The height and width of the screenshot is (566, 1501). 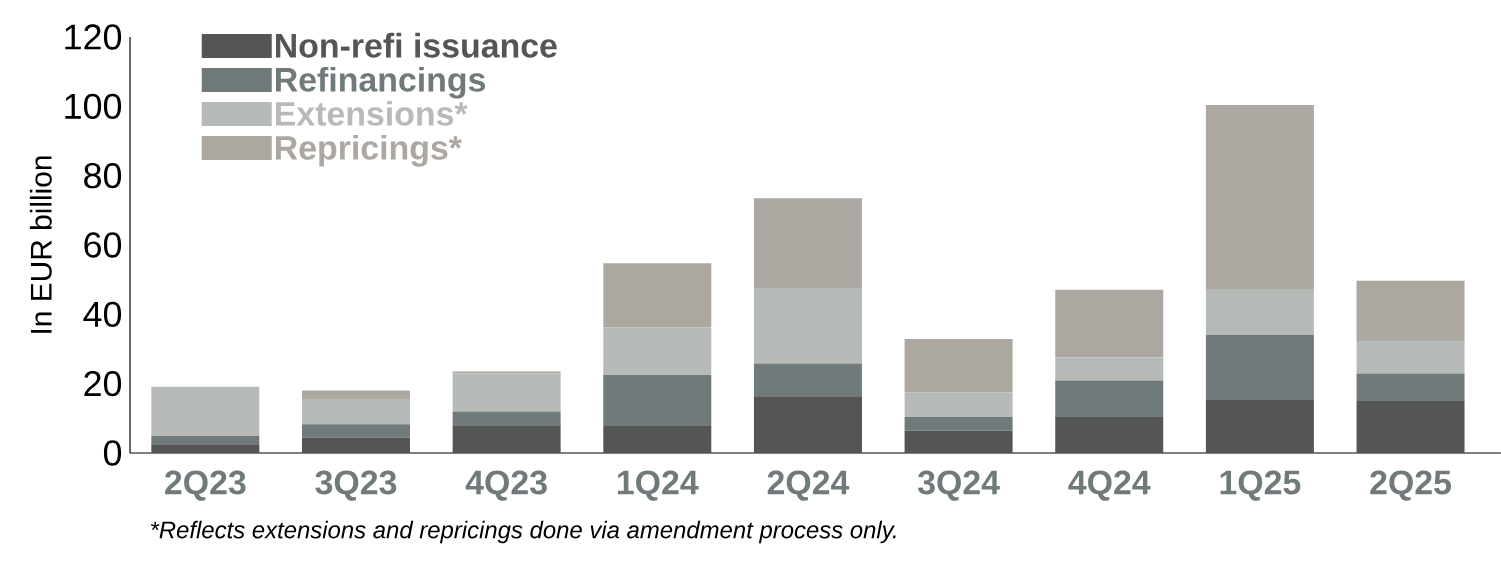 What do you see at coordinates (93, 106) in the screenshot?
I see `y-tick-label: 100` at bounding box center [93, 106].